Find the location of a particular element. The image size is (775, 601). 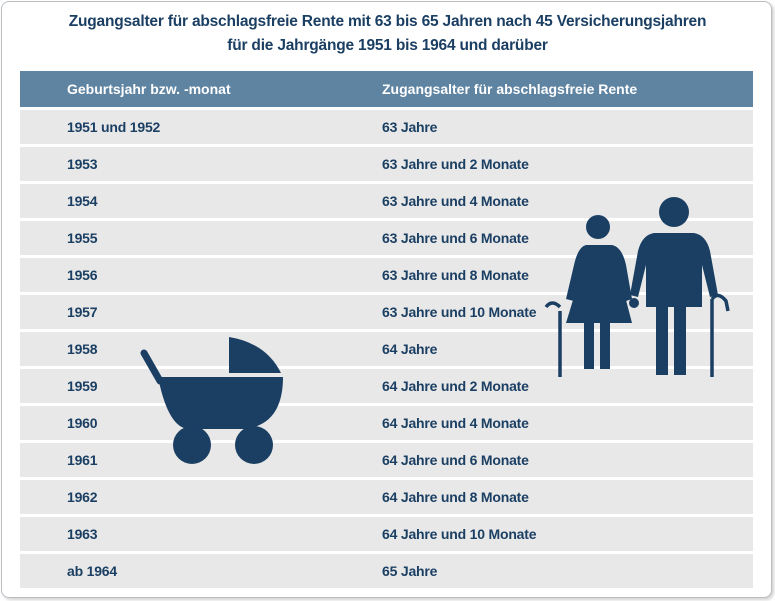

birth-year-cell: ab 1964 is located at coordinates (92, 571).